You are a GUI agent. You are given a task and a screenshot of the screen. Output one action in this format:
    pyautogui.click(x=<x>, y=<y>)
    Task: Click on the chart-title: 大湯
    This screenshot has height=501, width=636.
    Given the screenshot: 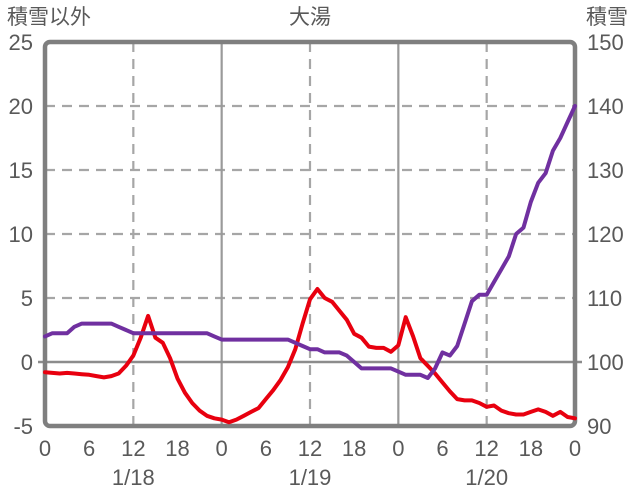 What is the action you would take?
    pyautogui.click(x=310, y=17)
    